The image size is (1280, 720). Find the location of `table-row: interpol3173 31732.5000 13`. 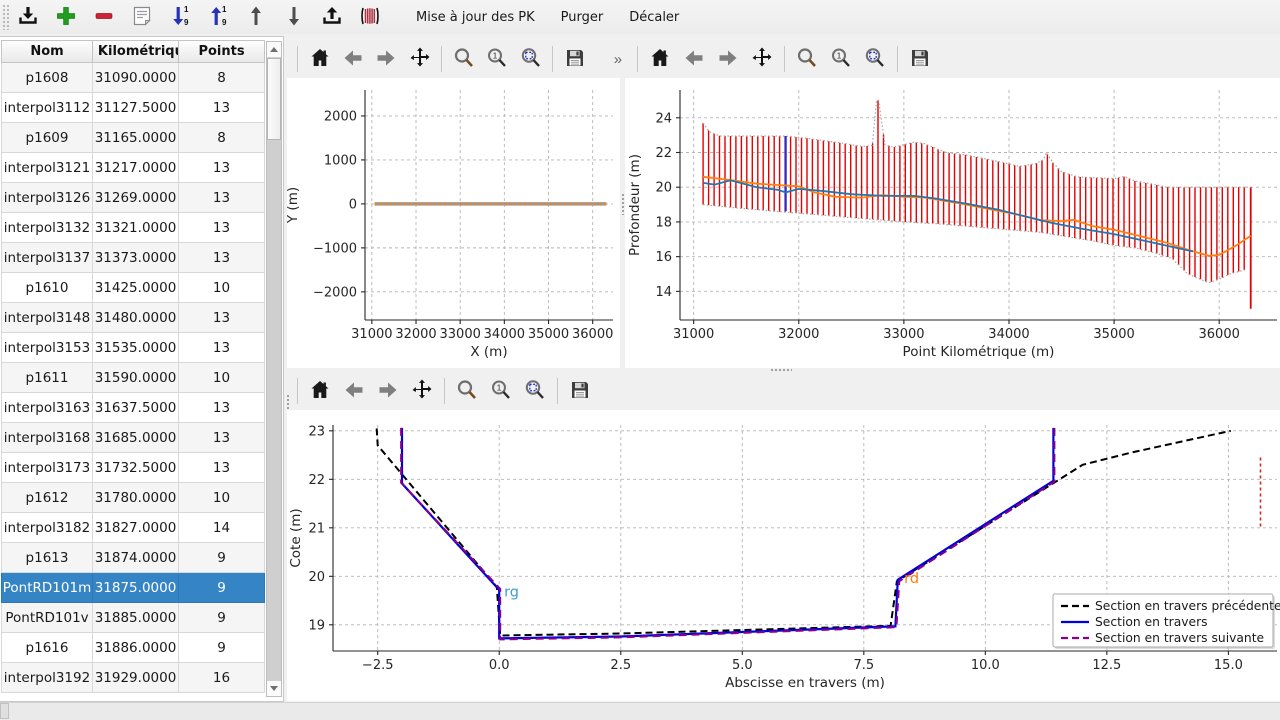

table-row: interpol3173 31732.5000 13 is located at coordinates (133, 468).